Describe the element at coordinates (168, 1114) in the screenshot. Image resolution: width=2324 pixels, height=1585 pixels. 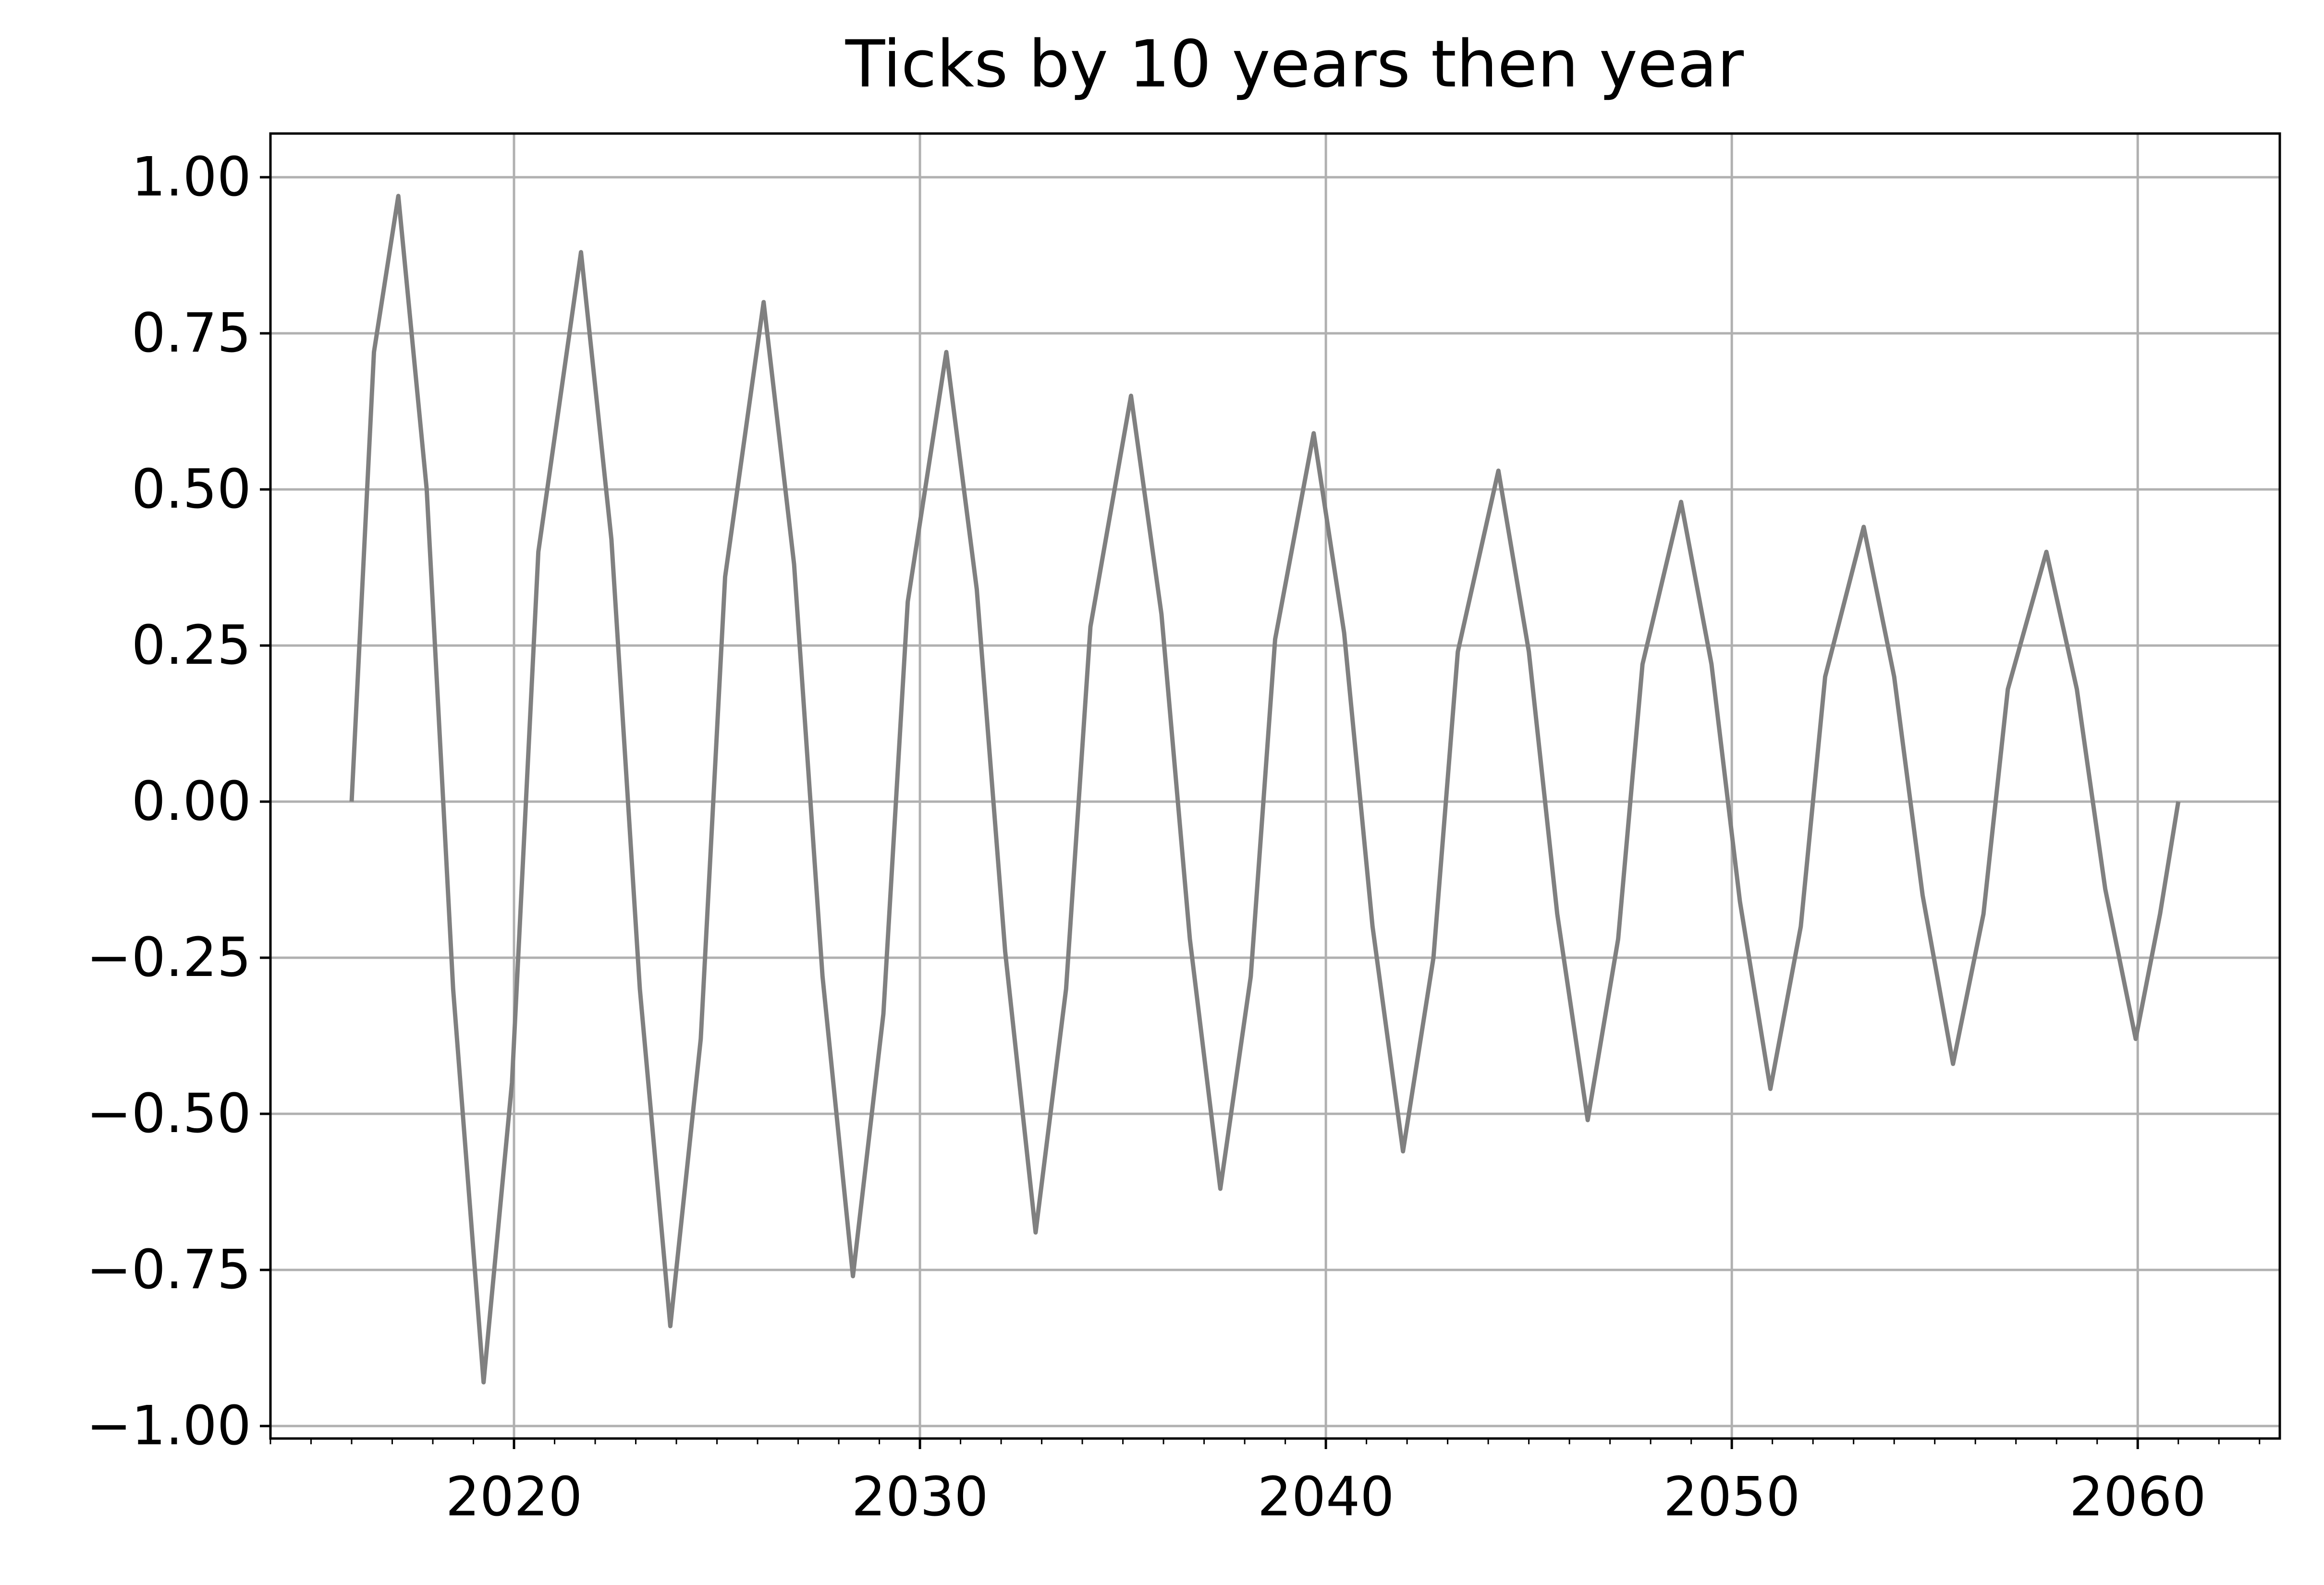
I see `y-tick-label-6: −0.50` at that location.